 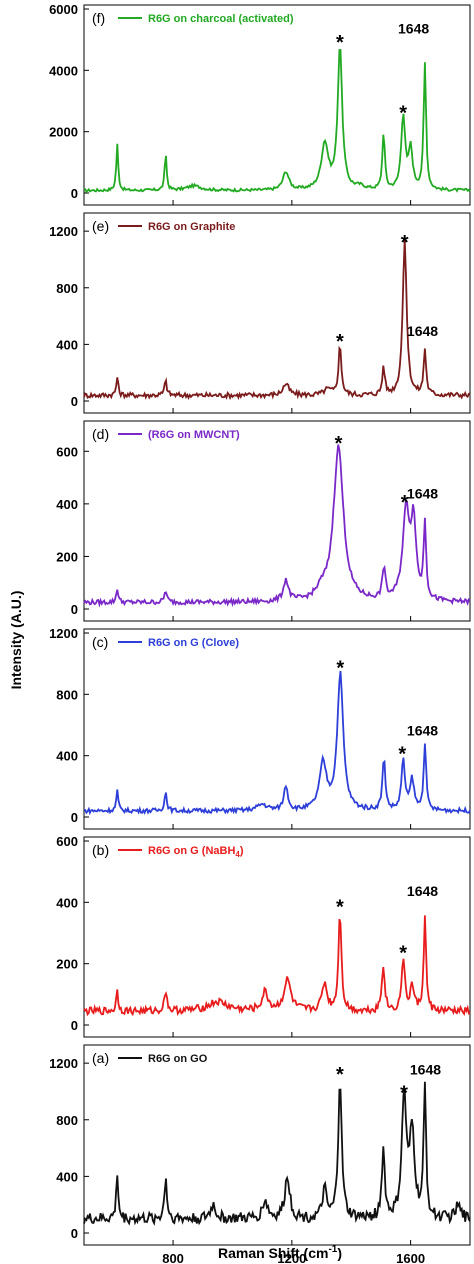 I want to click on legend-label: (R6G on MWCNT), so click(x=194, y=435).